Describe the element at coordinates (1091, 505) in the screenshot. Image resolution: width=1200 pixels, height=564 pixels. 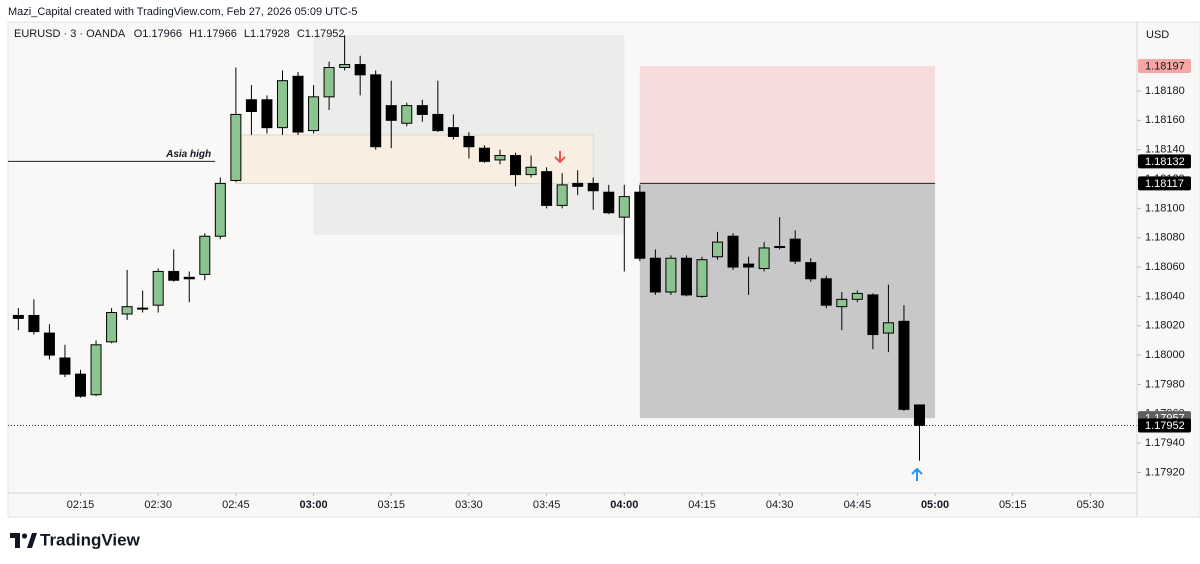
I see `x-tick-label: 05:30` at that location.